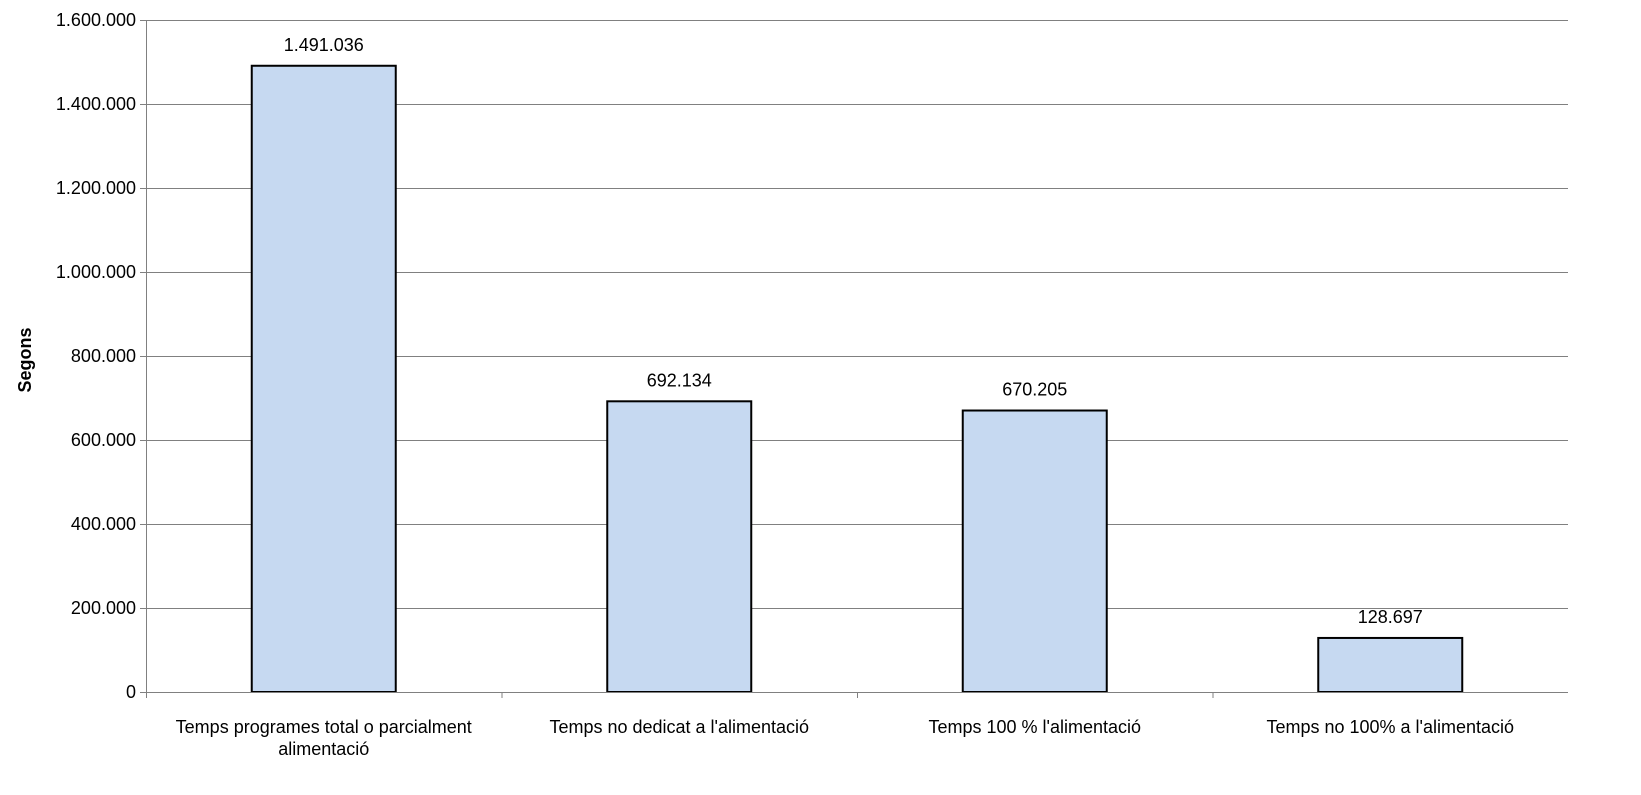 The height and width of the screenshot is (795, 1641). Describe the element at coordinates (1390, 617) in the screenshot. I see `data-label: 128.697` at that location.